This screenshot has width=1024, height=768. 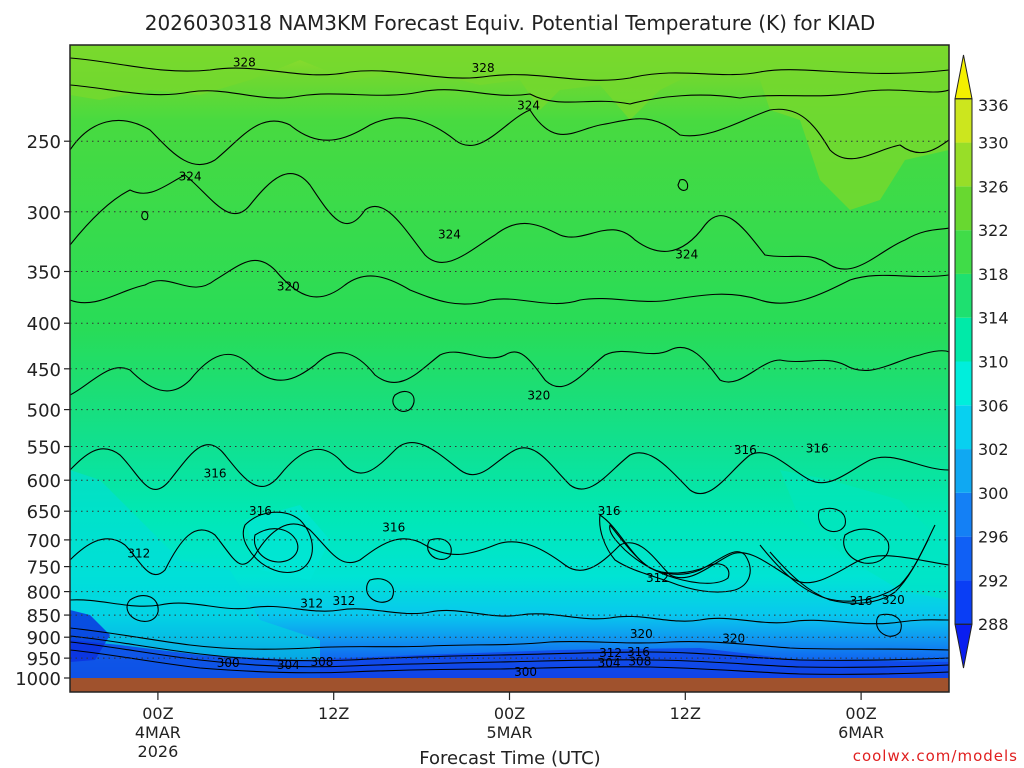 I want to click on colorbar-label-302: 302, so click(x=993, y=449).